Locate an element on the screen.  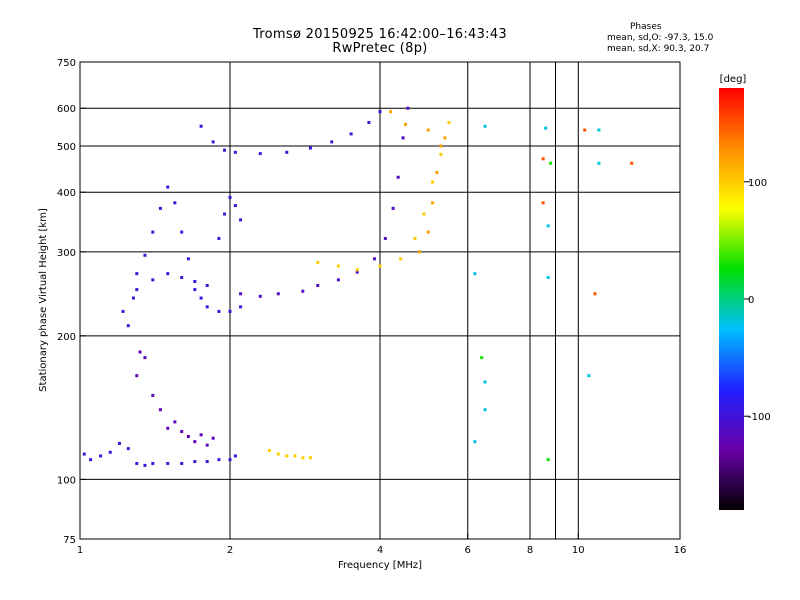
phase-title: Phases is located at coordinates (646, 27).